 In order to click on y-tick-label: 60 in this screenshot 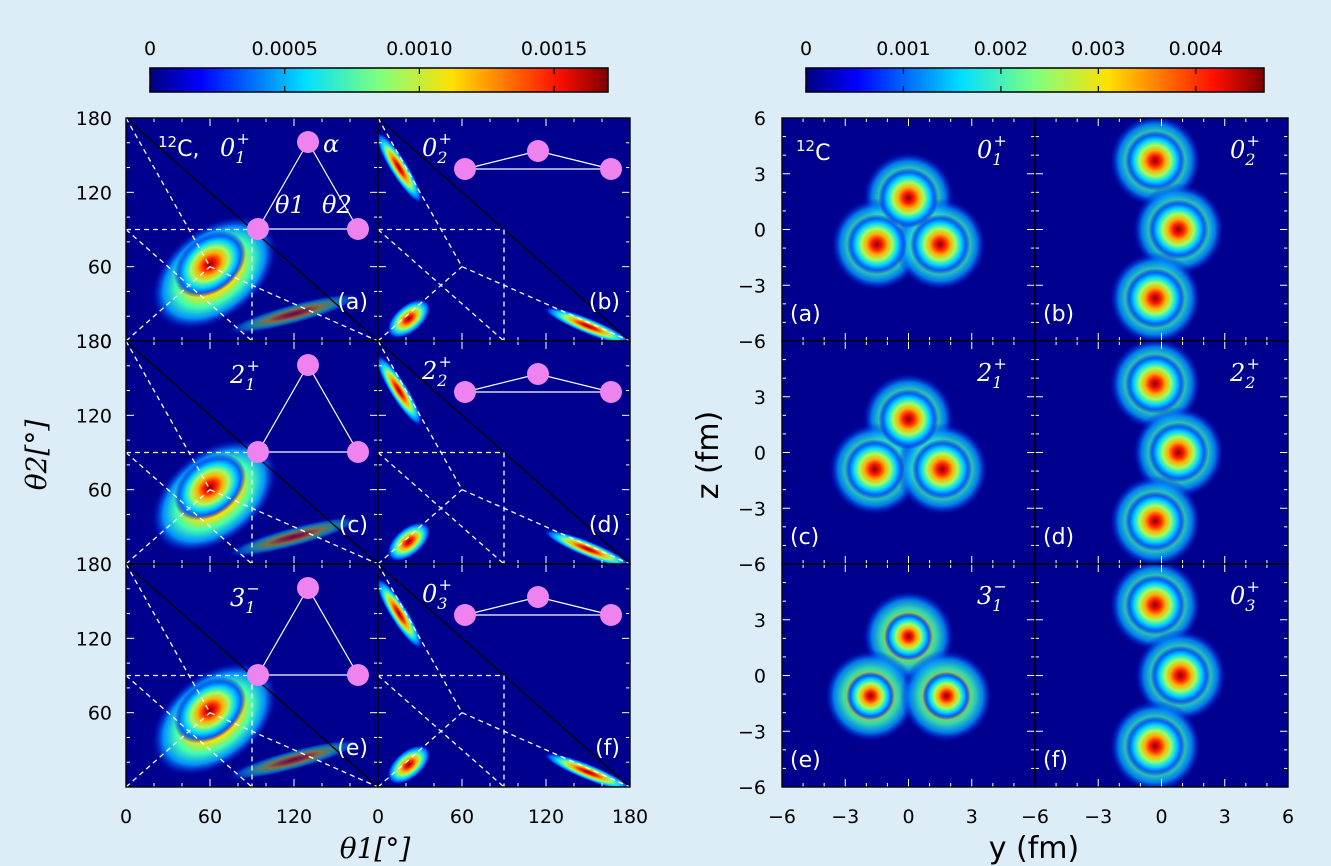, I will do `click(100, 268)`.